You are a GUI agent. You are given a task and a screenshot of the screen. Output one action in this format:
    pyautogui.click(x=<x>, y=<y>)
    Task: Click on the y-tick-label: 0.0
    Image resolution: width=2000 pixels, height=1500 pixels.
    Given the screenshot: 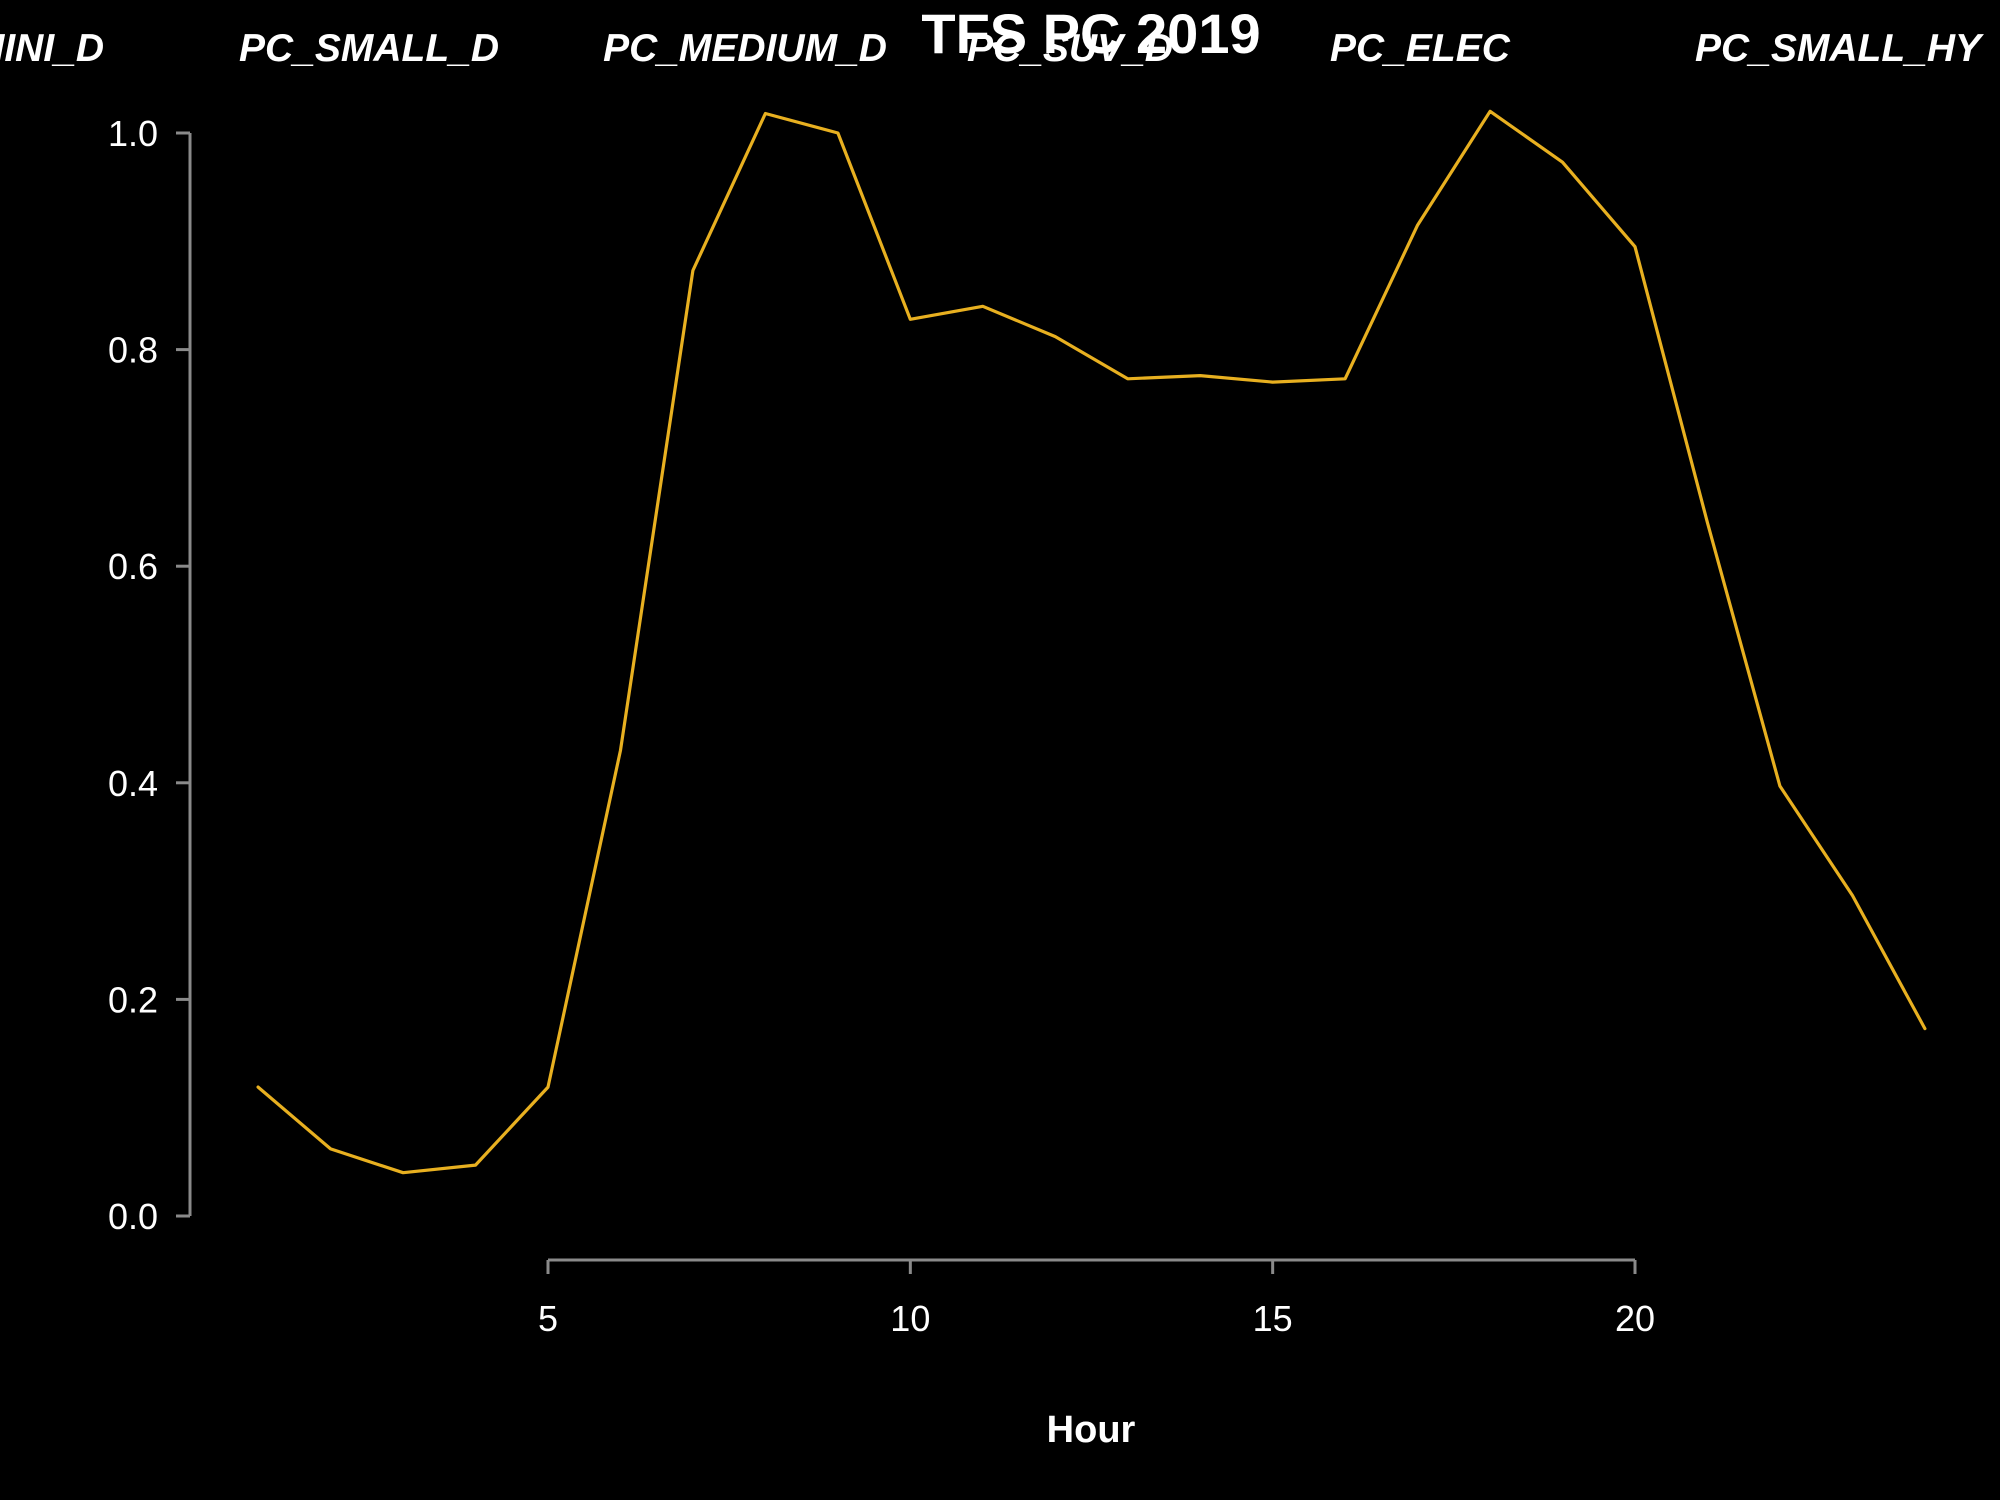 What is the action you would take?
    pyautogui.click(x=133, y=1216)
    